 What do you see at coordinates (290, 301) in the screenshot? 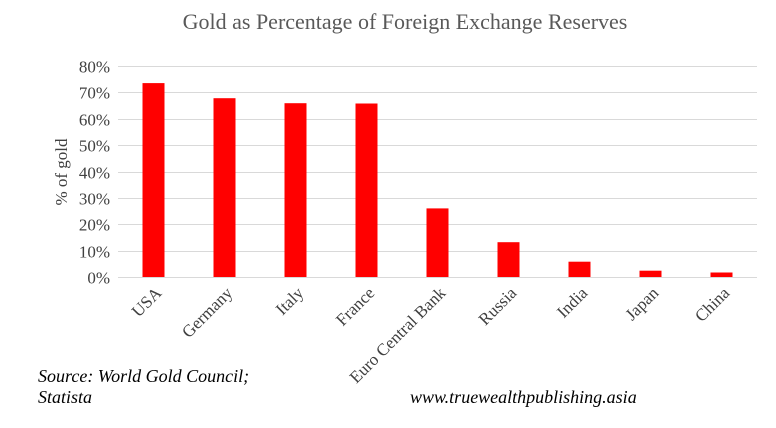
I see `x-category-label: Italy` at bounding box center [290, 301].